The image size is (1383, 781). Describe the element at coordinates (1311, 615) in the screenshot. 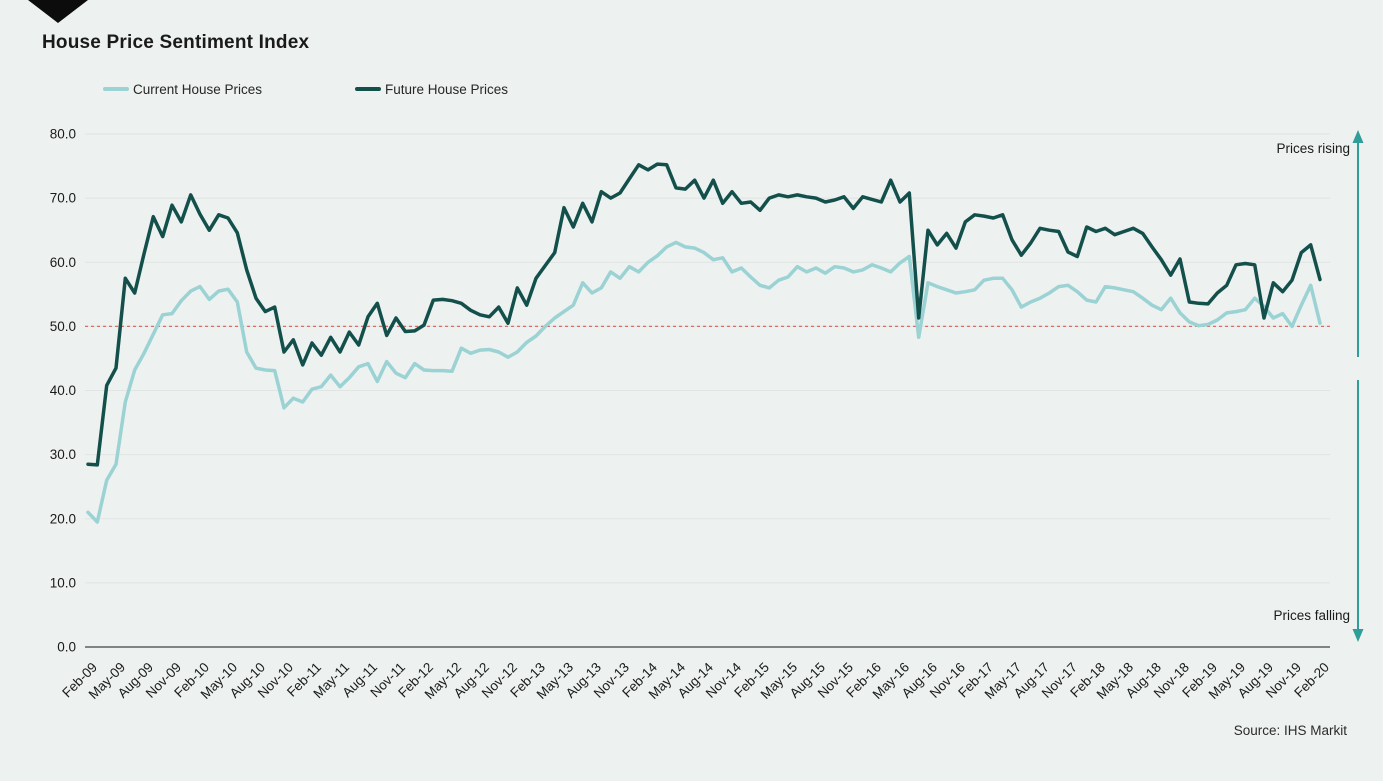

I see `annotation-prices-falling: Prices falling` at that location.